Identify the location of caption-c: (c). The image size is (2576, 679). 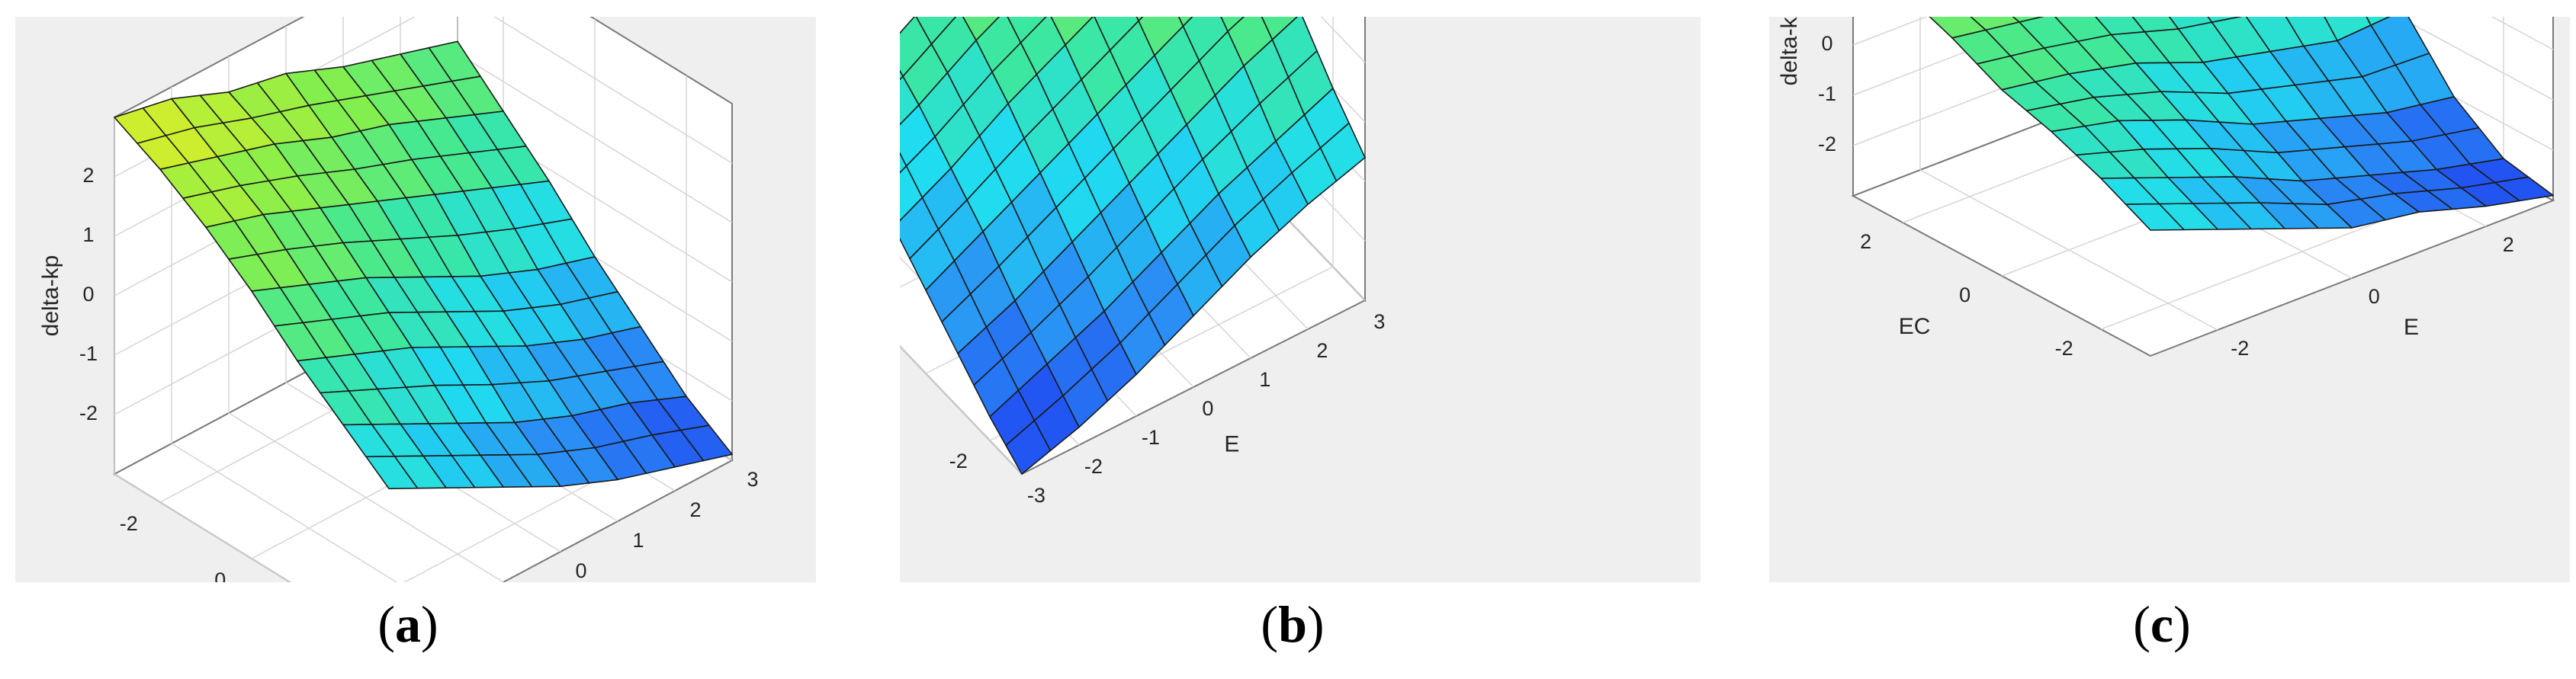
(2162, 624).